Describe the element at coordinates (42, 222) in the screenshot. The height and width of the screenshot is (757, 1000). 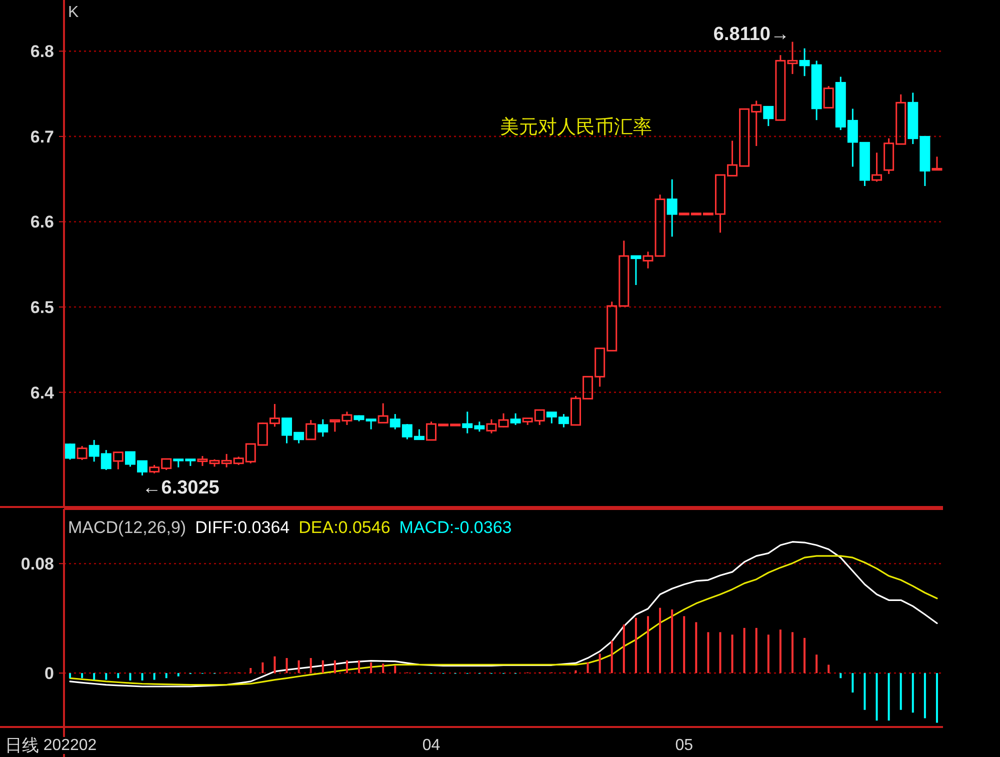
I see `y-tick-label: 6.6` at that location.